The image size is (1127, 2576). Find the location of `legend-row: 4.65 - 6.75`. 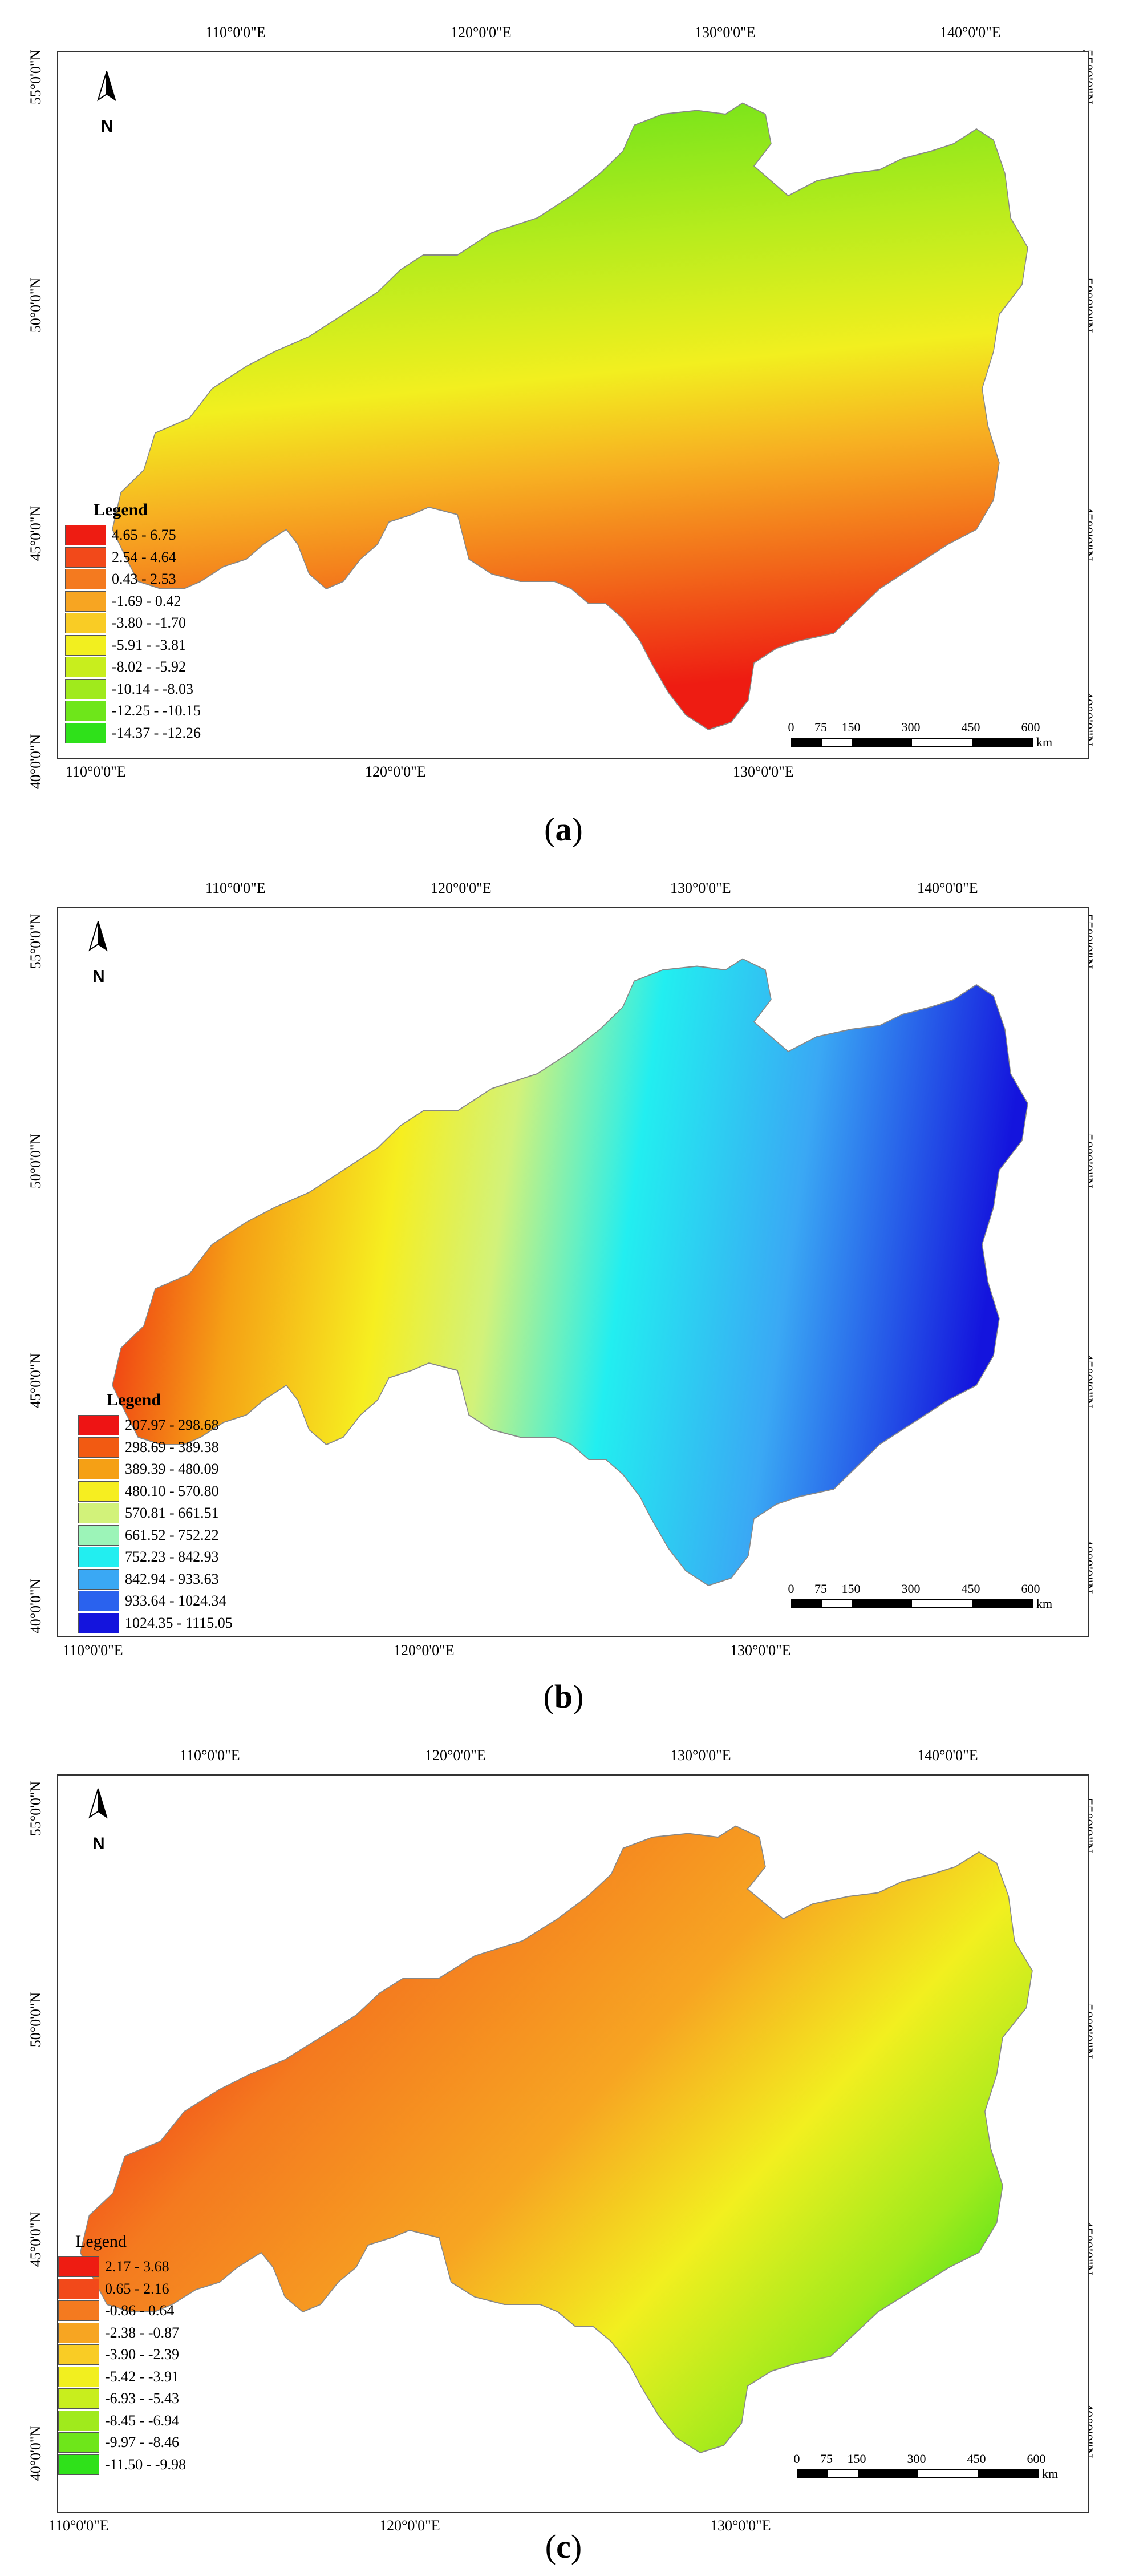

legend-row: 4.65 - 6.75 is located at coordinates (133, 535).